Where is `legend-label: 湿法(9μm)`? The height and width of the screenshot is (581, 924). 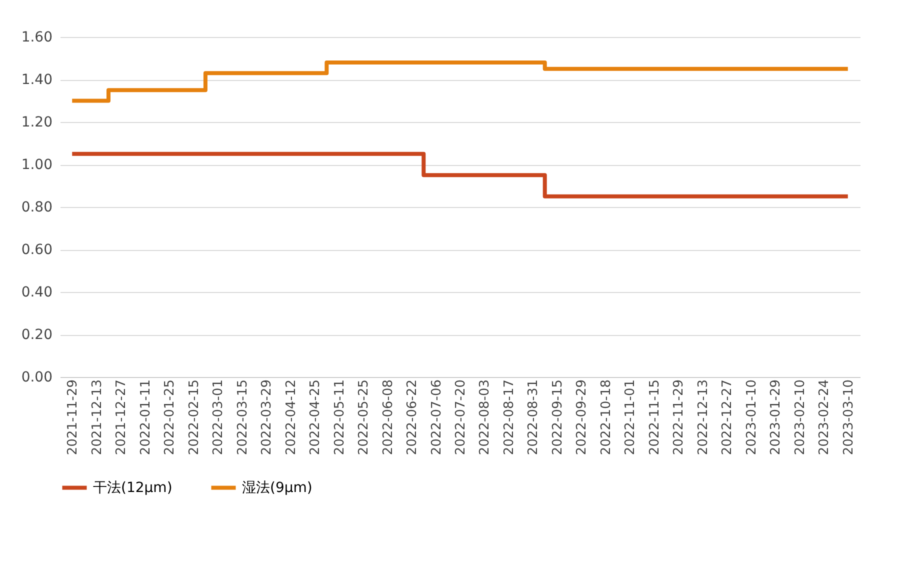 legend-label: 湿法(9μm) is located at coordinates (277, 488).